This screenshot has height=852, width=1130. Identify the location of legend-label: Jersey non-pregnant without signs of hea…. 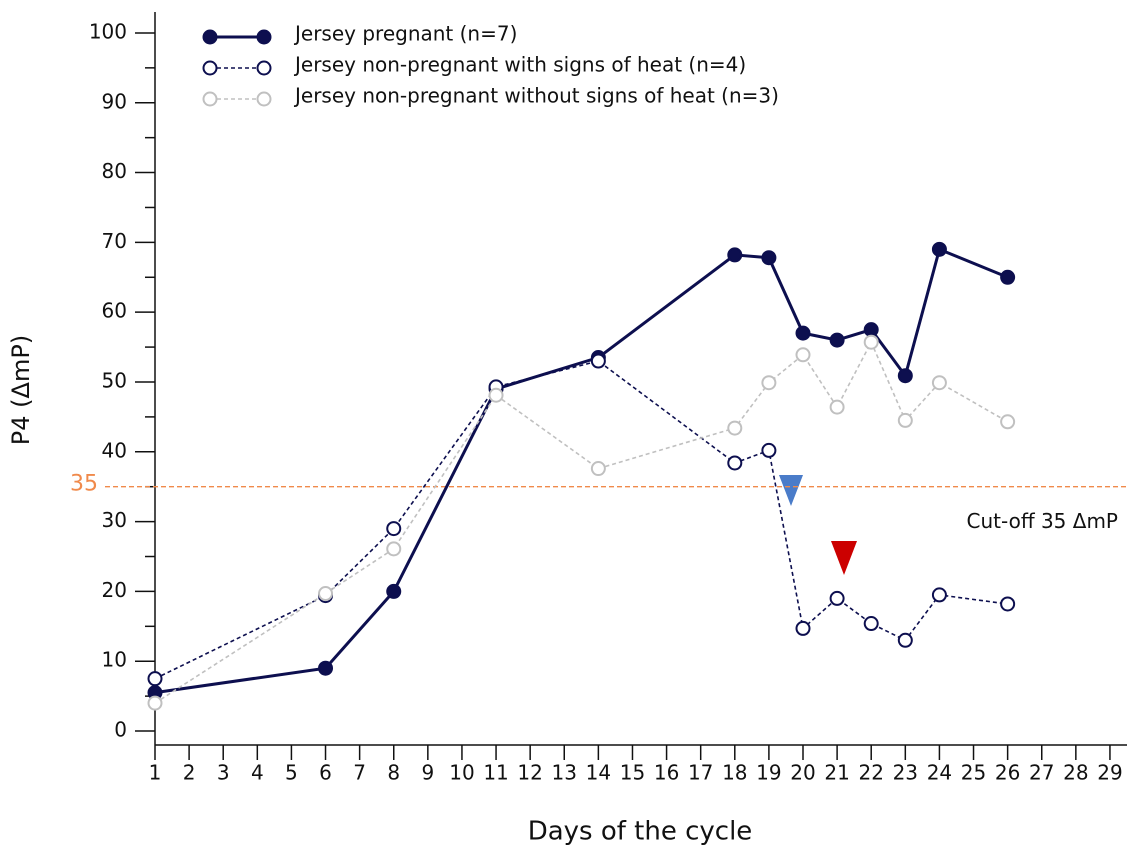
(536, 96).